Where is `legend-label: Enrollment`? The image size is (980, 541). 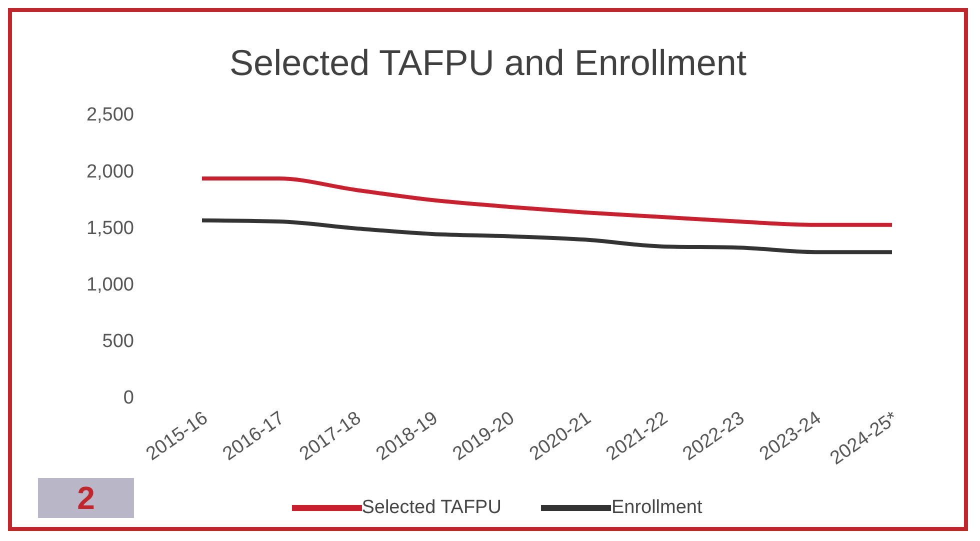
legend-label: Enrollment is located at coordinates (656, 508).